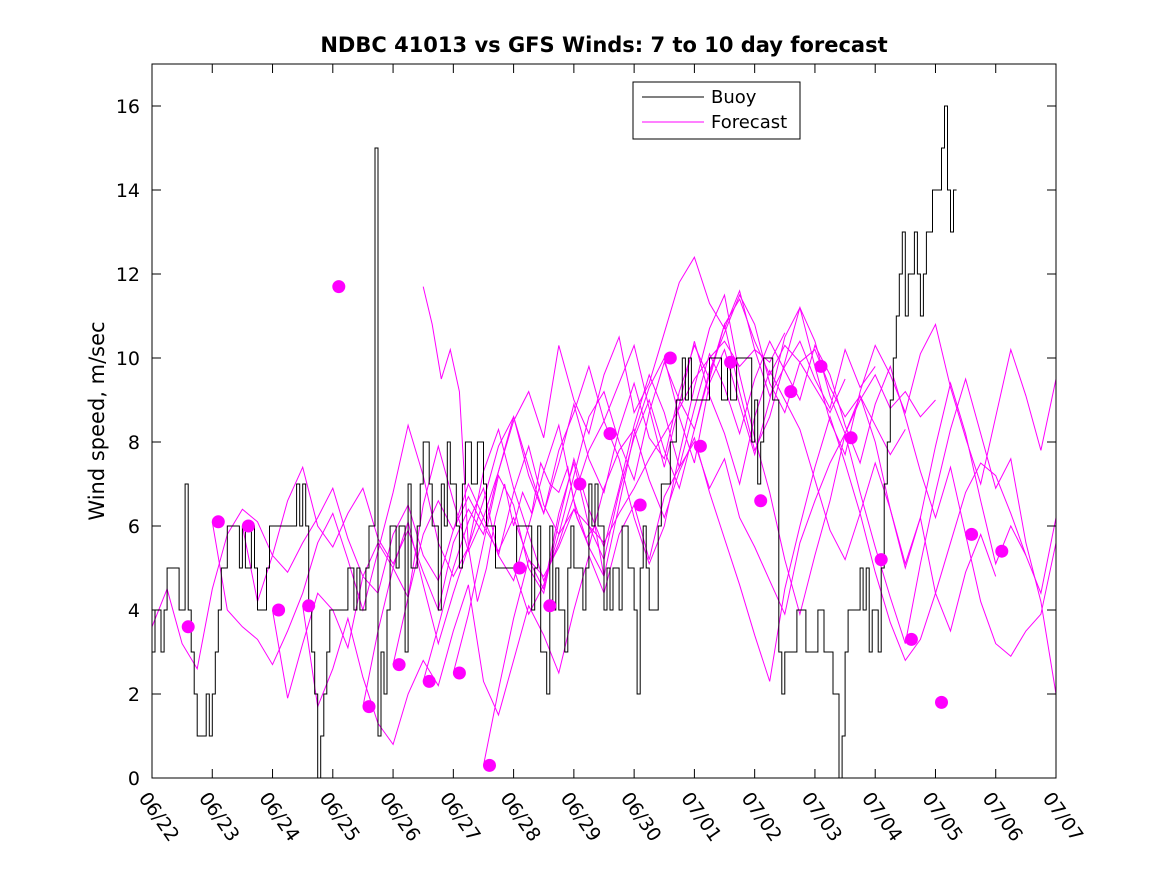 This screenshot has width=1167, height=875. Describe the element at coordinates (128, 191) in the screenshot. I see `y-tick-label-14: 14` at that location.